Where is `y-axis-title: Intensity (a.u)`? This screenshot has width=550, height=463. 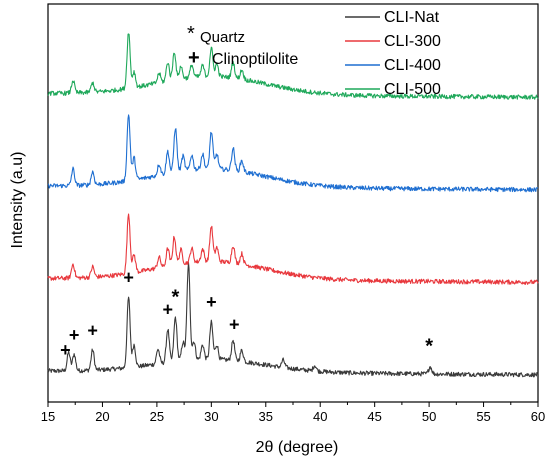 y-axis-title: Intensity (a.u) is located at coordinates (17, 200).